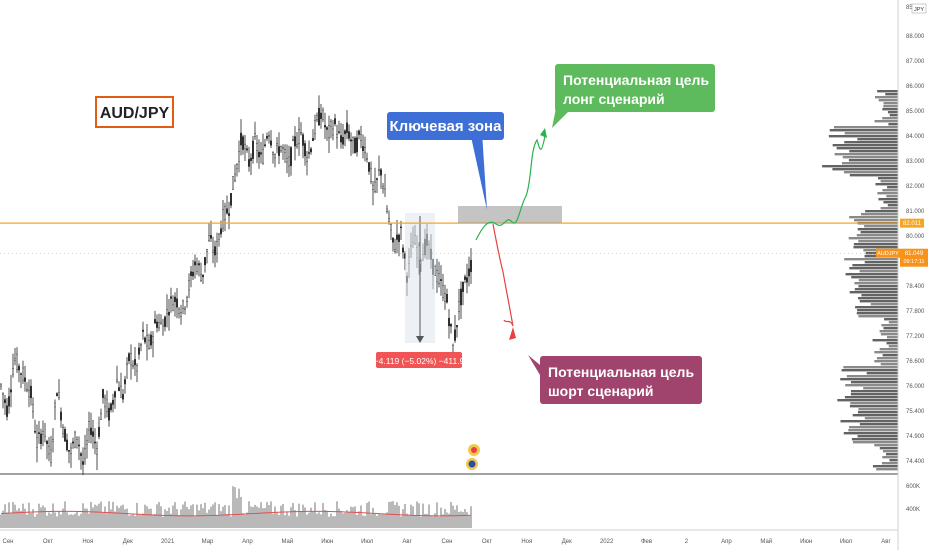  I want to click on key-zone-pointer-icon, so click(478, 171).